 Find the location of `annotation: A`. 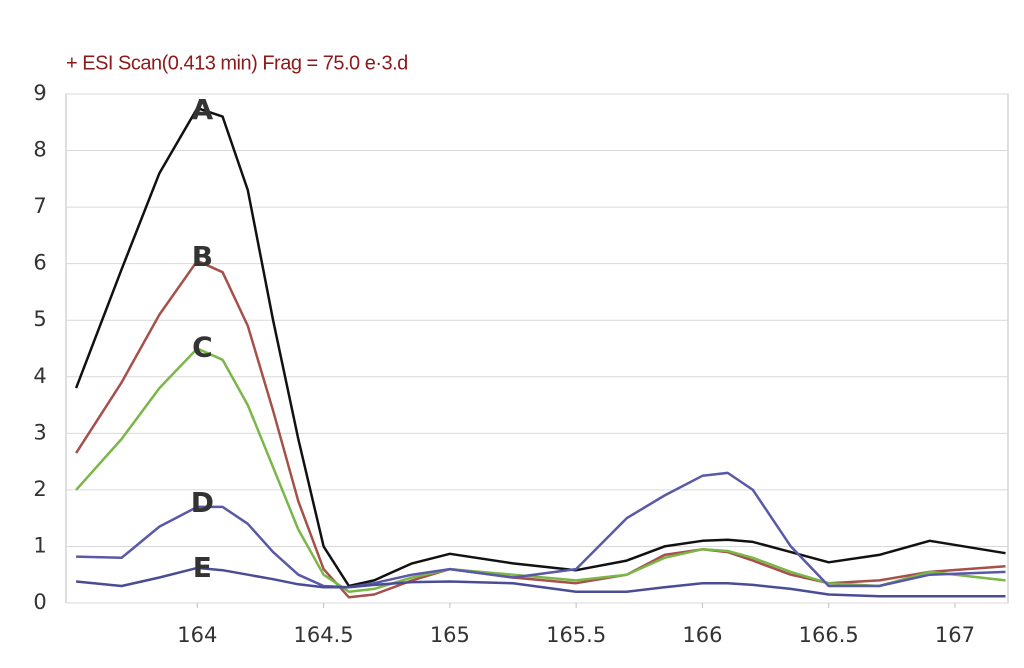

annotation: A is located at coordinates (203, 109).